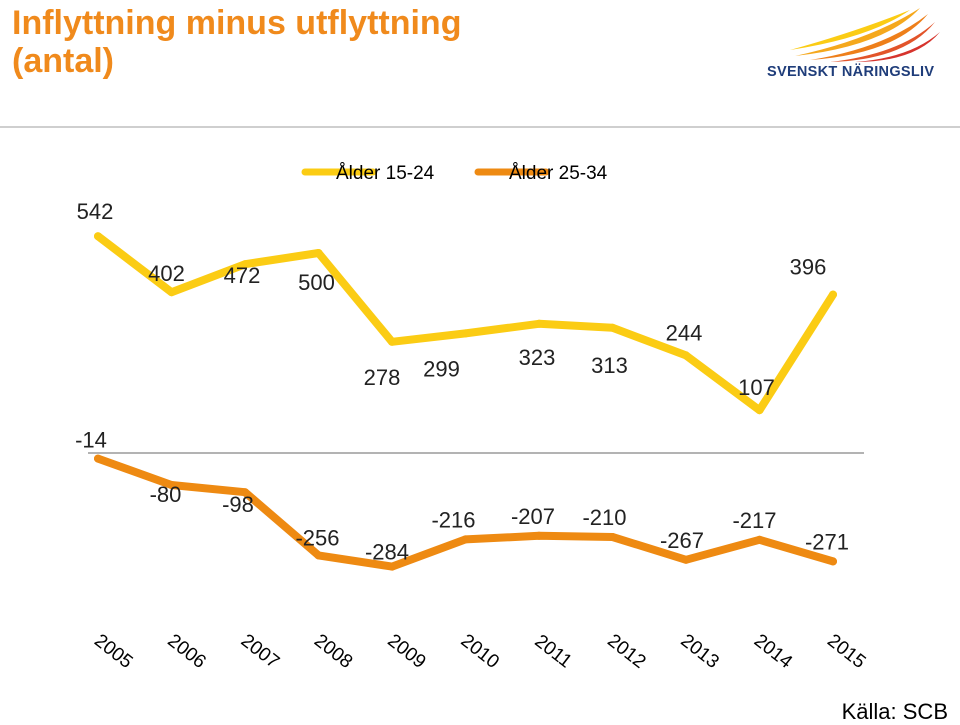 The height and width of the screenshot is (725, 960). I want to click on data-label: 472, so click(242, 275).